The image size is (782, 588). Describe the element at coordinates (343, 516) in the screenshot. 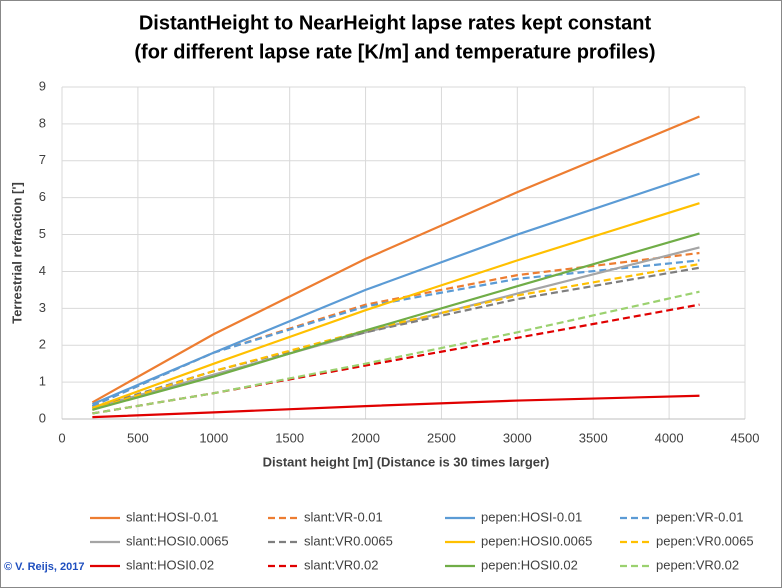

I see `legend-label: slant:VR-0.01` at that location.